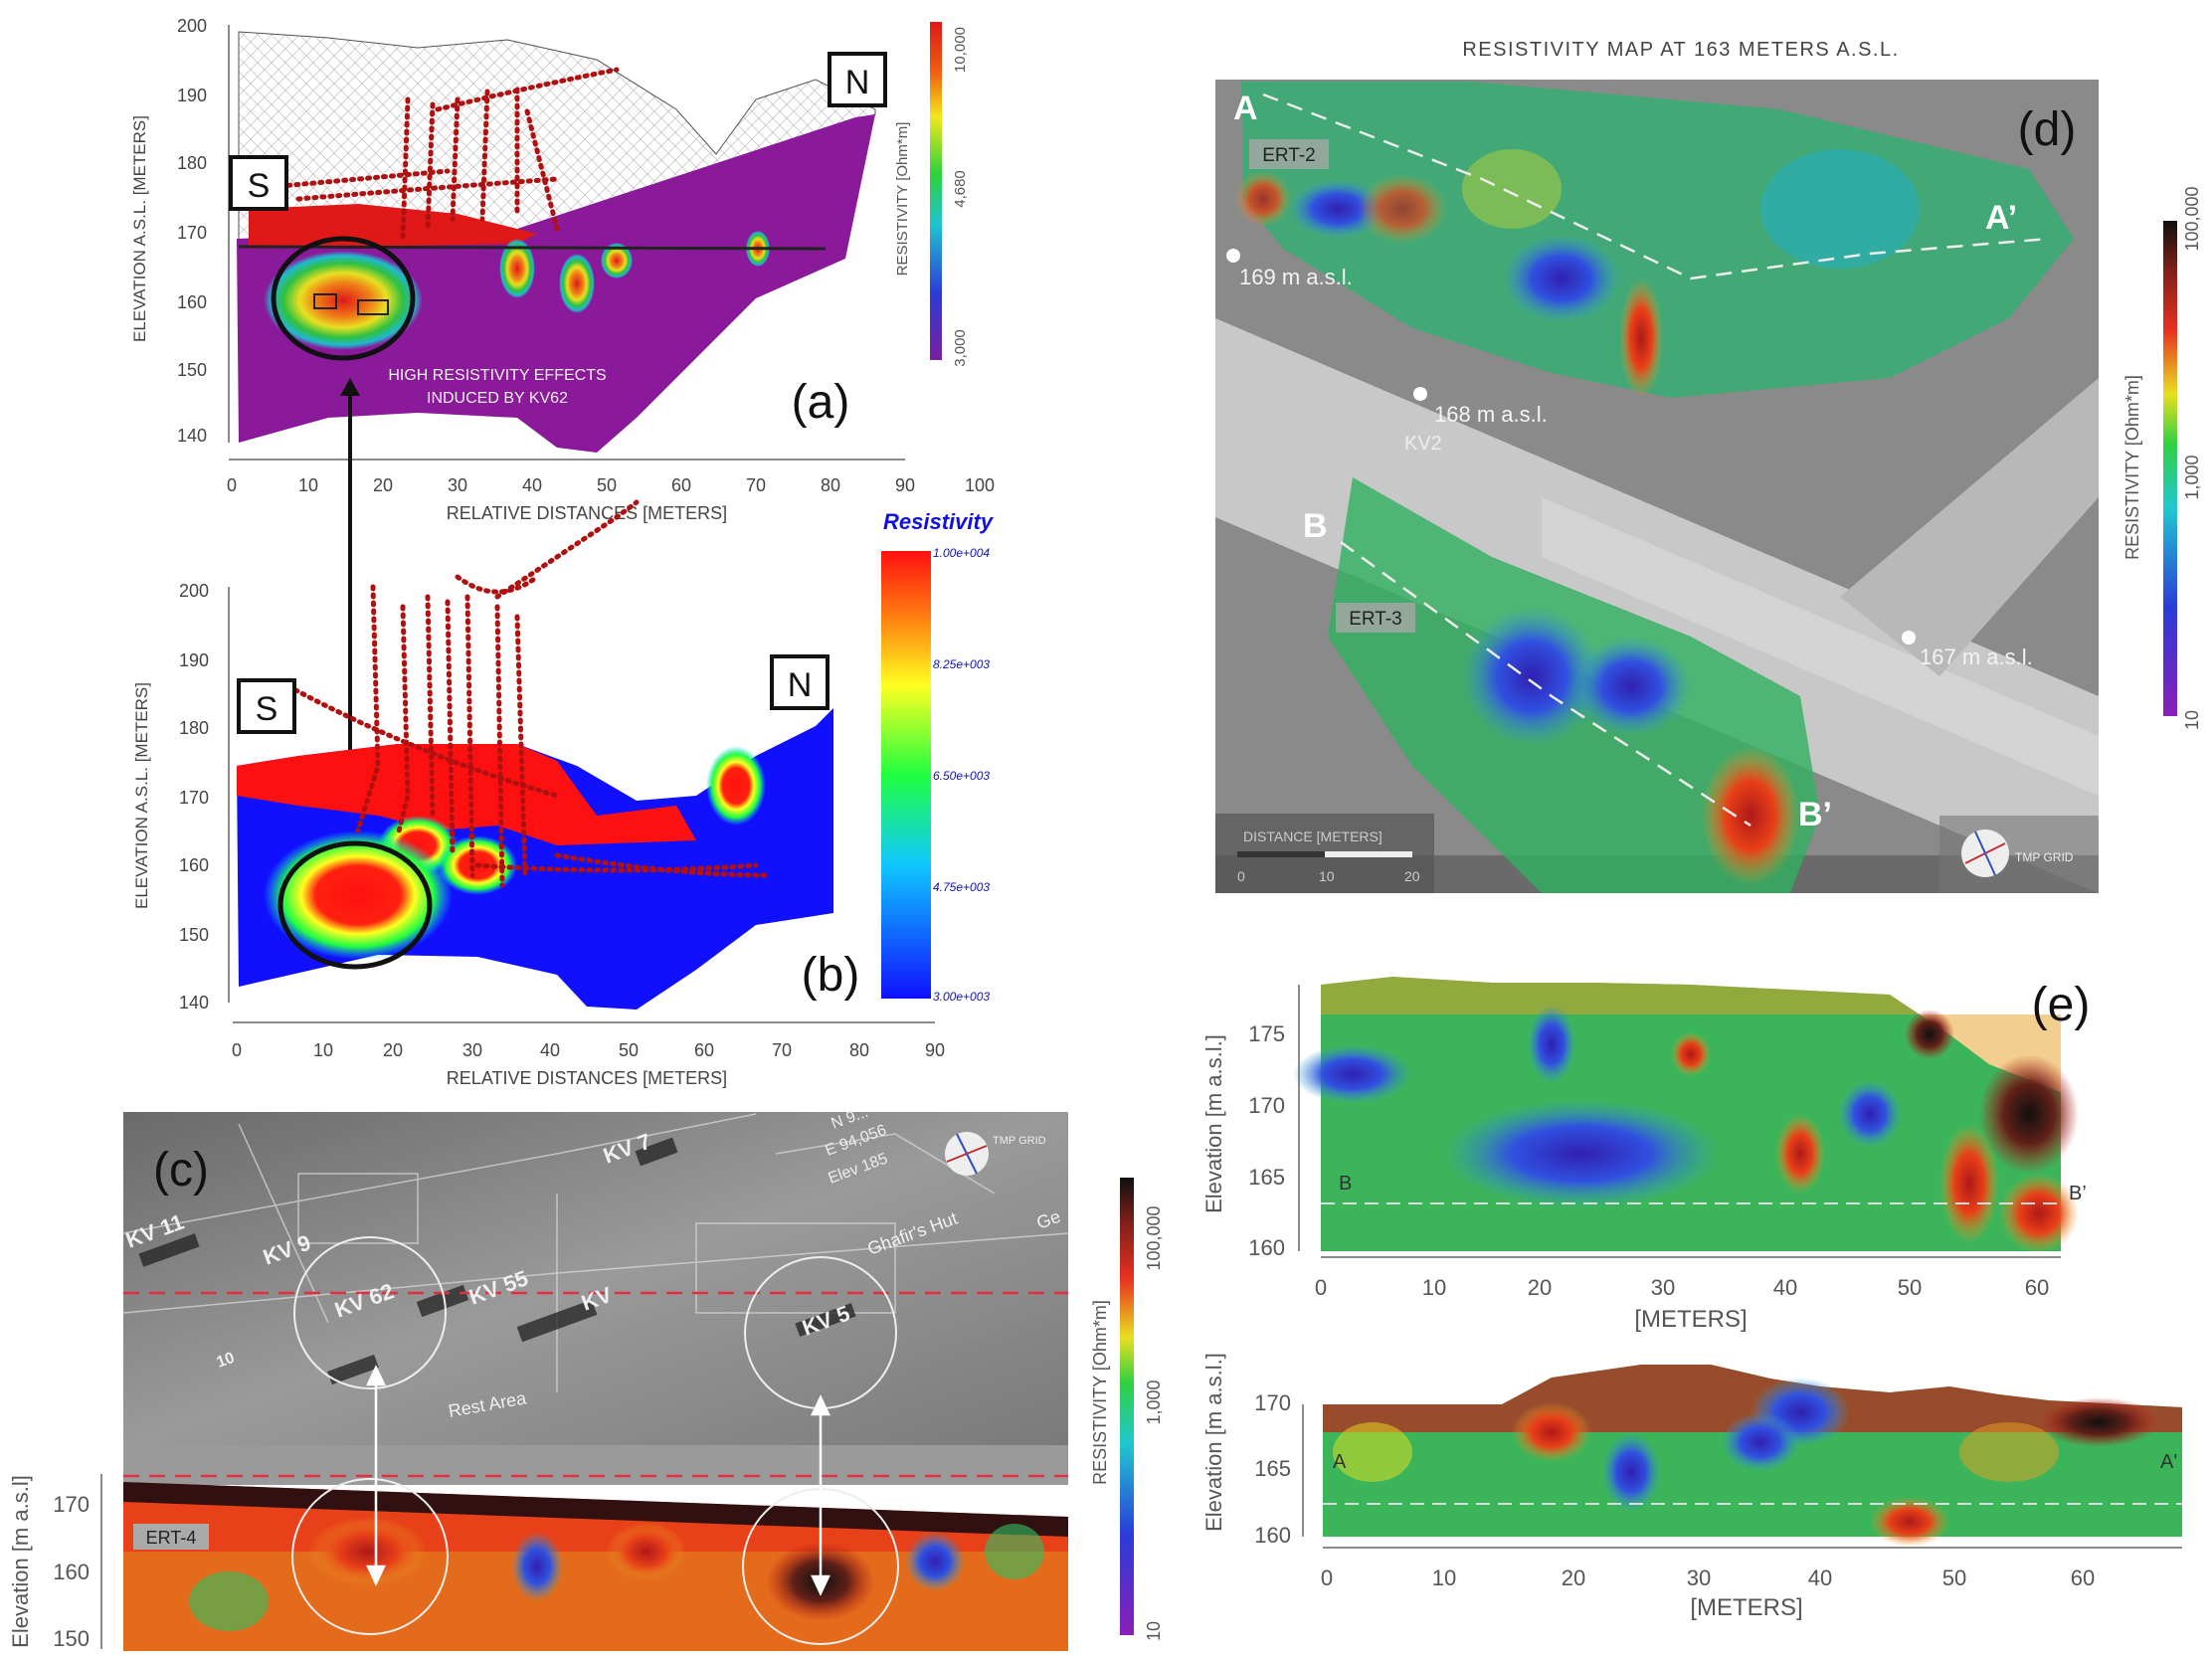 The width and height of the screenshot is (2212, 1657). What do you see at coordinates (1368, 854) in the screenshot?
I see `panel-d-scale-seg` at bounding box center [1368, 854].